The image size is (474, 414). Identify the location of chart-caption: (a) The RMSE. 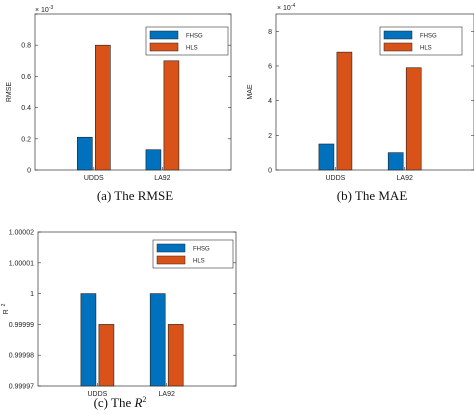
(135, 195).